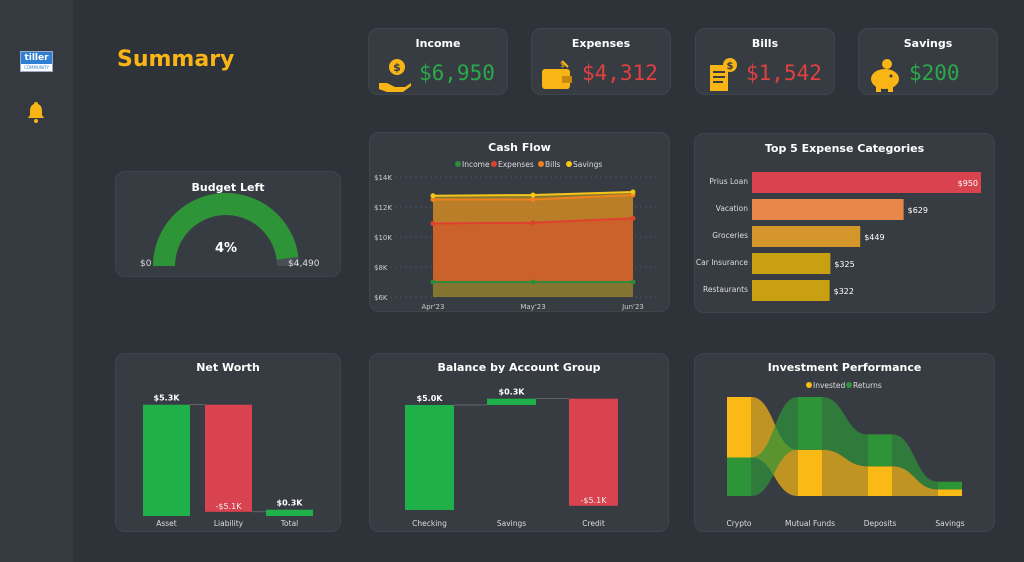 The width and height of the screenshot is (1024, 562). Describe the element at coordinates (928, 43) in the screenshot. I see `kpi-label: Savings` at that location.